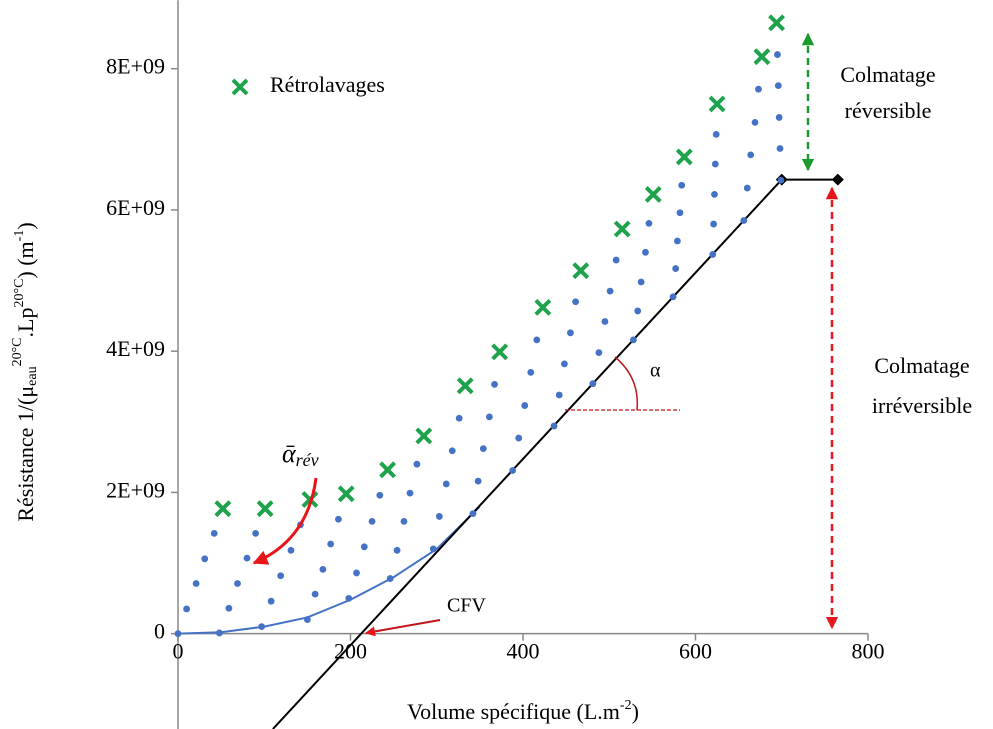 This screenshot has height=729, width=993. I want to click on cfv-arrow, so click(403, 628).